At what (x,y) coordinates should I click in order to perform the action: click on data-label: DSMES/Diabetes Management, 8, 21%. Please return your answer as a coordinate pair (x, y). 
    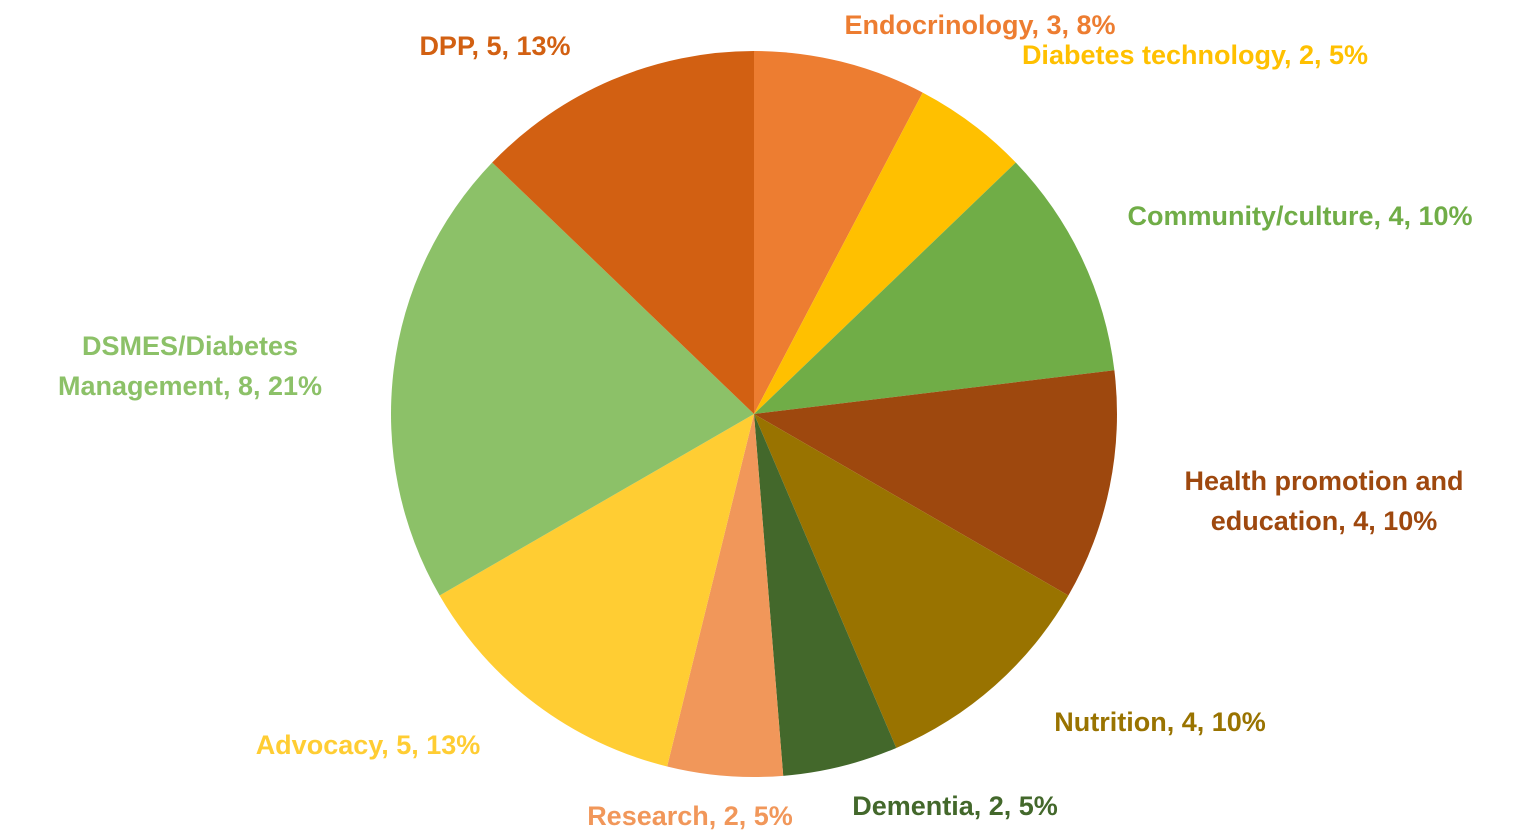
    Looking at the image, I should click on (190, 366).